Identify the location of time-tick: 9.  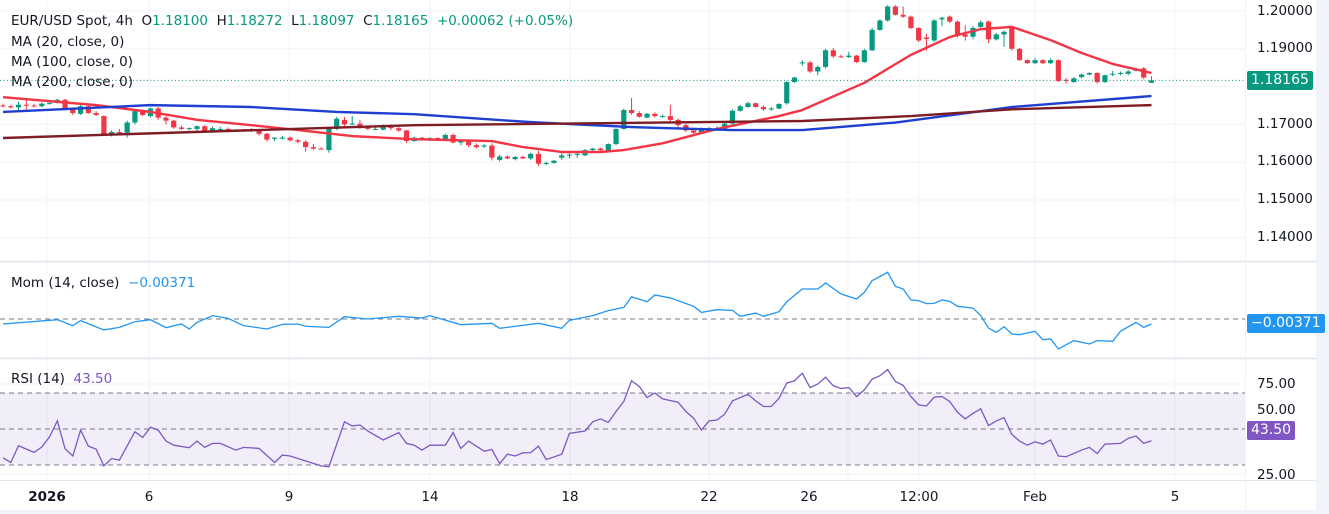
(289, 497).